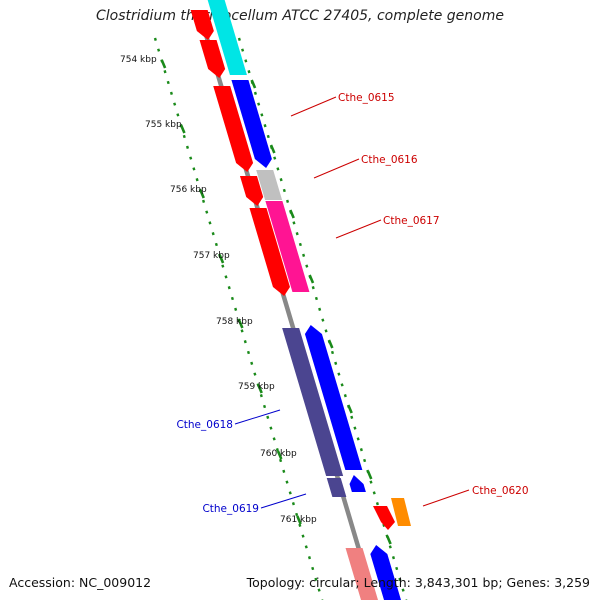  I want to click on accession-text: Accession: NC_009012, so click(80, 582).